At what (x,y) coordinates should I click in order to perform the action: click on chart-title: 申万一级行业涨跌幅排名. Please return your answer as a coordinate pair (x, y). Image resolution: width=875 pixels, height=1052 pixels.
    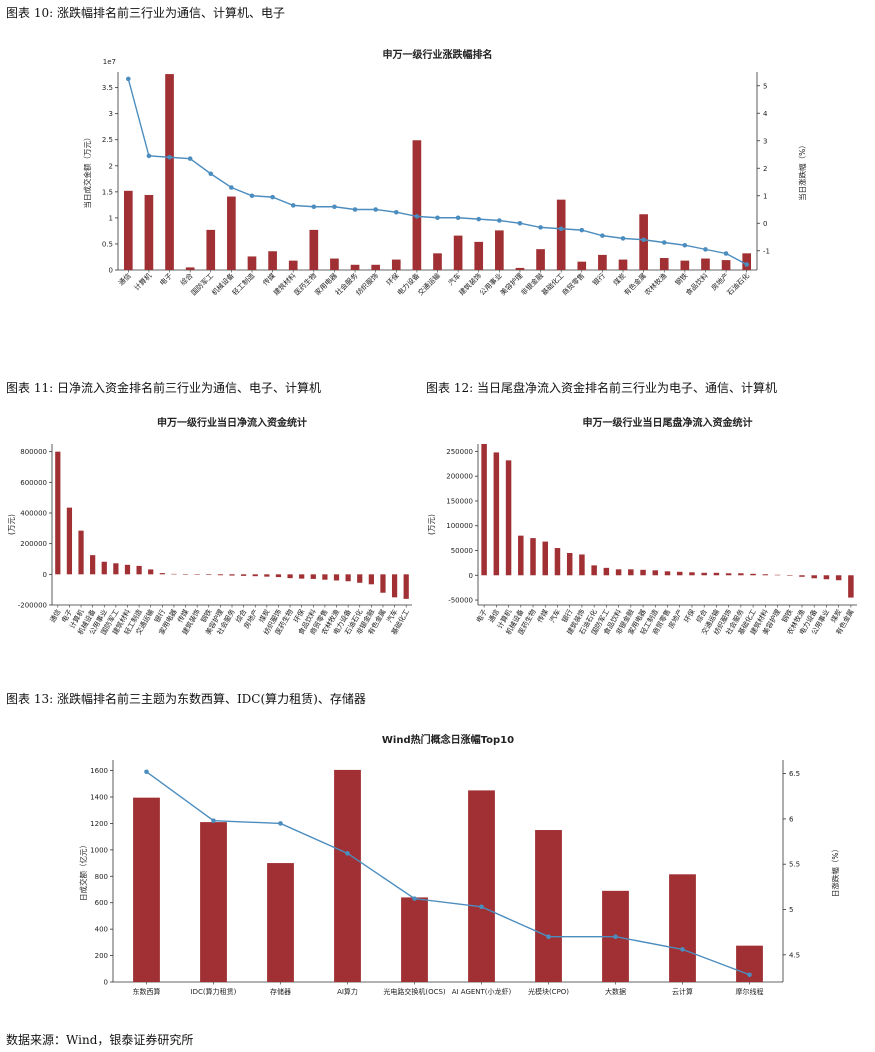
    Looking at the image, I should click on (438, 54).